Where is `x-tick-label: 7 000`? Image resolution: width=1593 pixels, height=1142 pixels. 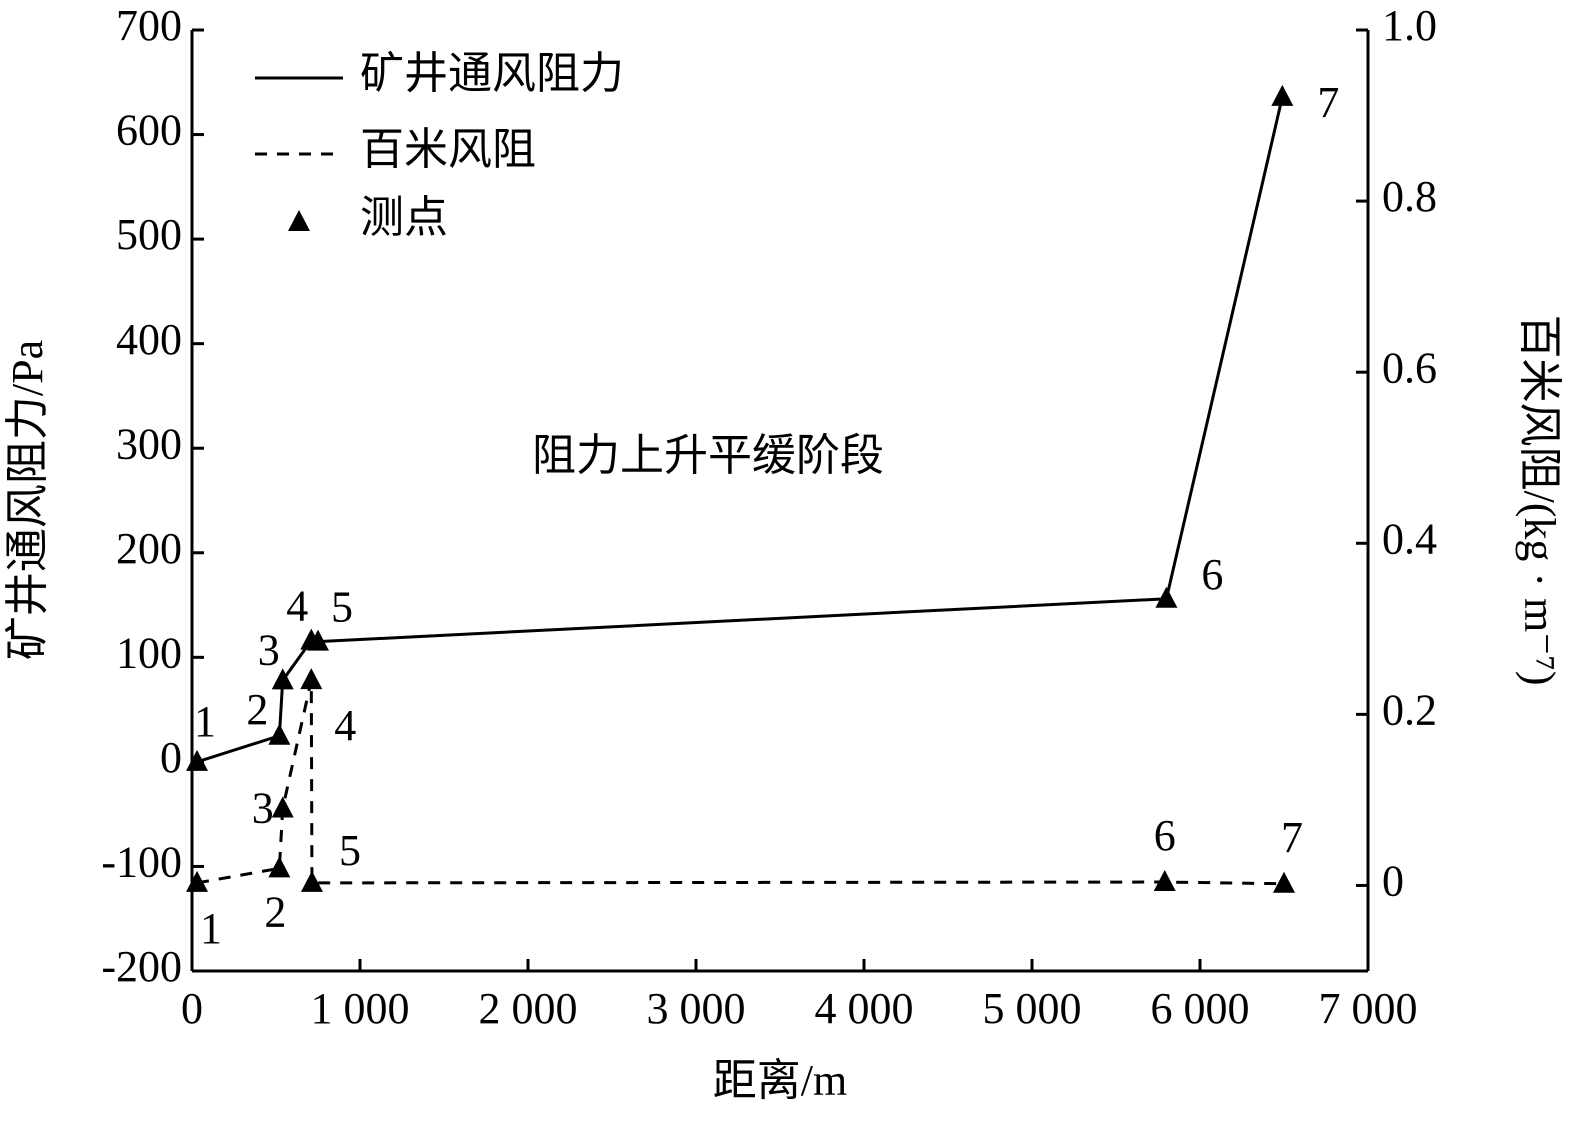 x-tick-label: 7 000 is located at coordinates (1368, 1008).